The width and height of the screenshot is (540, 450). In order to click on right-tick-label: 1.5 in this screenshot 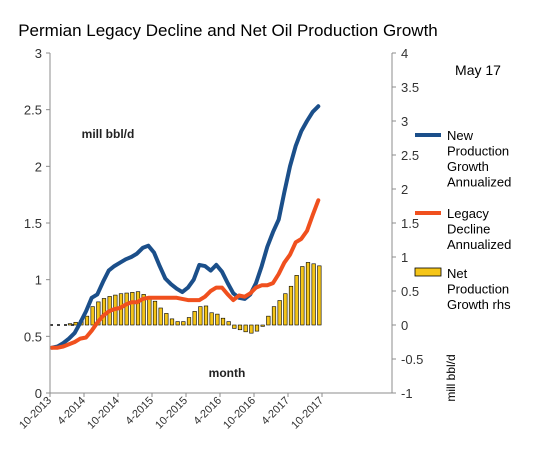, I will do `click(410, 223)`.